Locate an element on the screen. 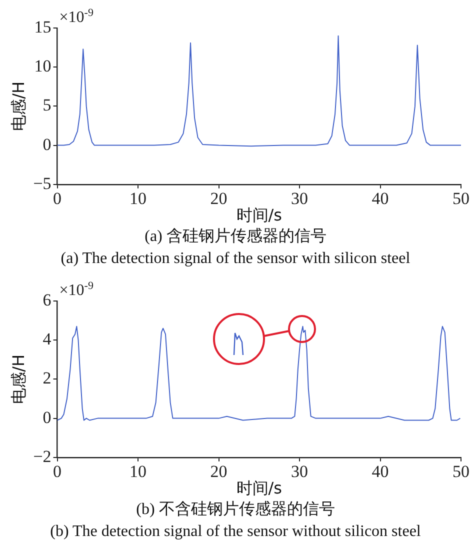 This screenshot has height=543, width=471. y-tick-label: −2 is located at coordinates (42, 456).